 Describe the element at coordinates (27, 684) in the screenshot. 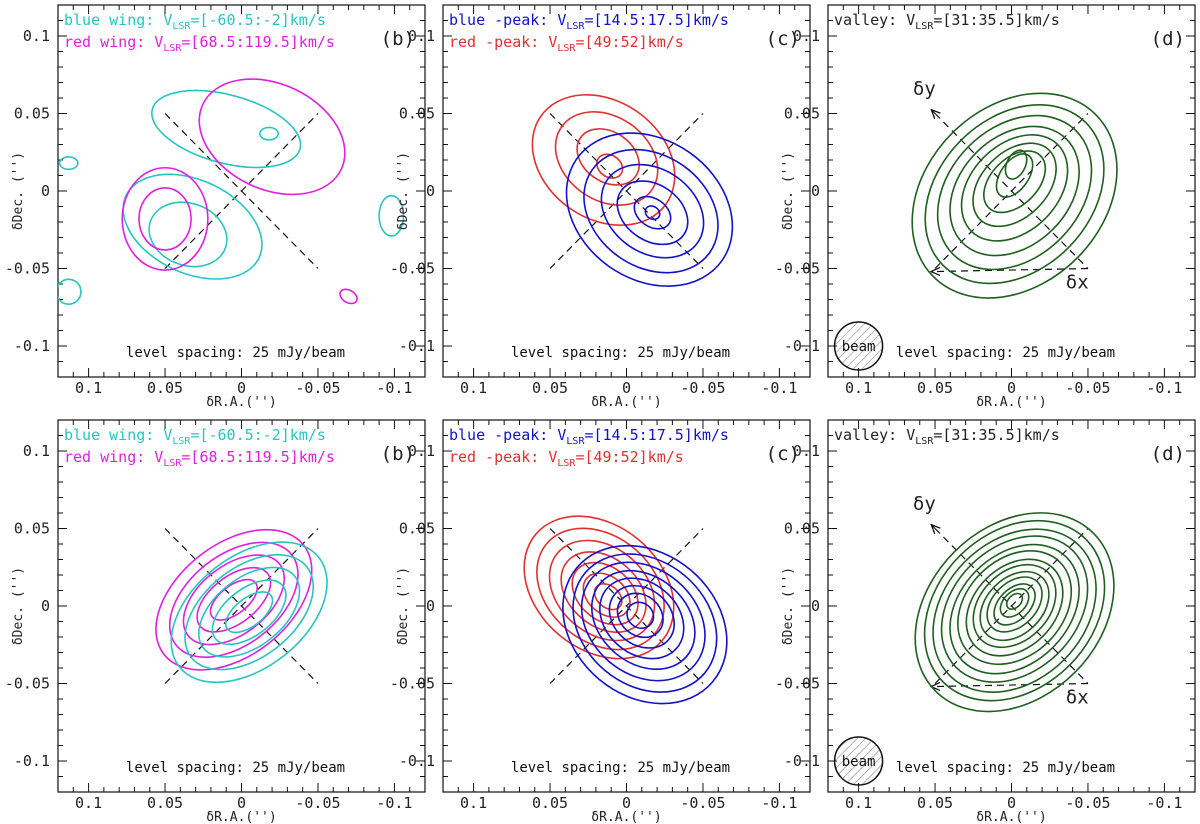

I see `y-tick-label: -0.05` at that location.